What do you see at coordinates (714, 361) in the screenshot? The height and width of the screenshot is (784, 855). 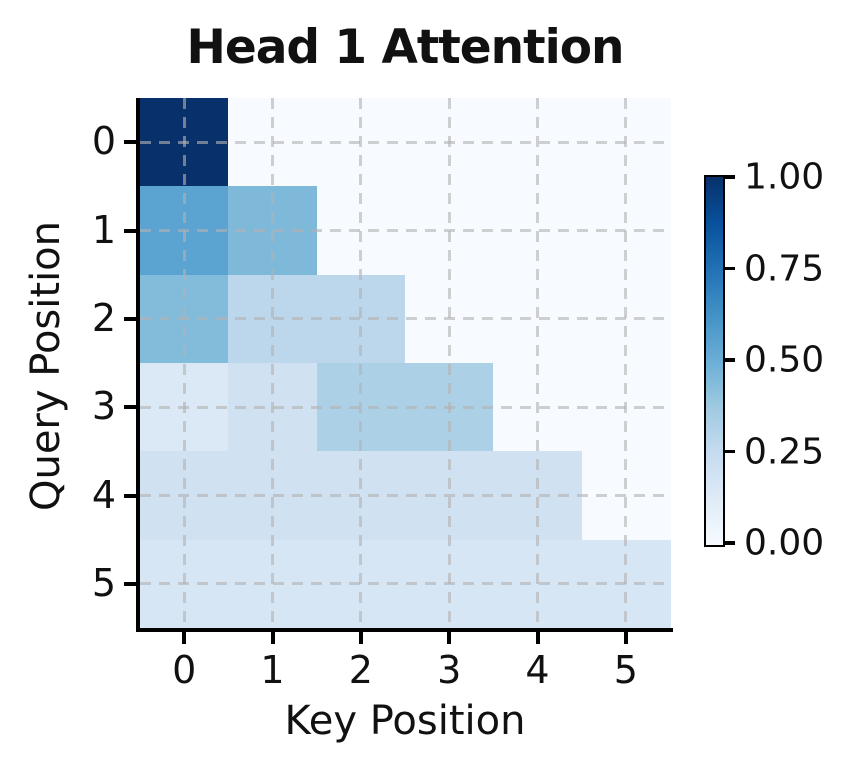 I see `colorbar` at bounding box center [714, 361].